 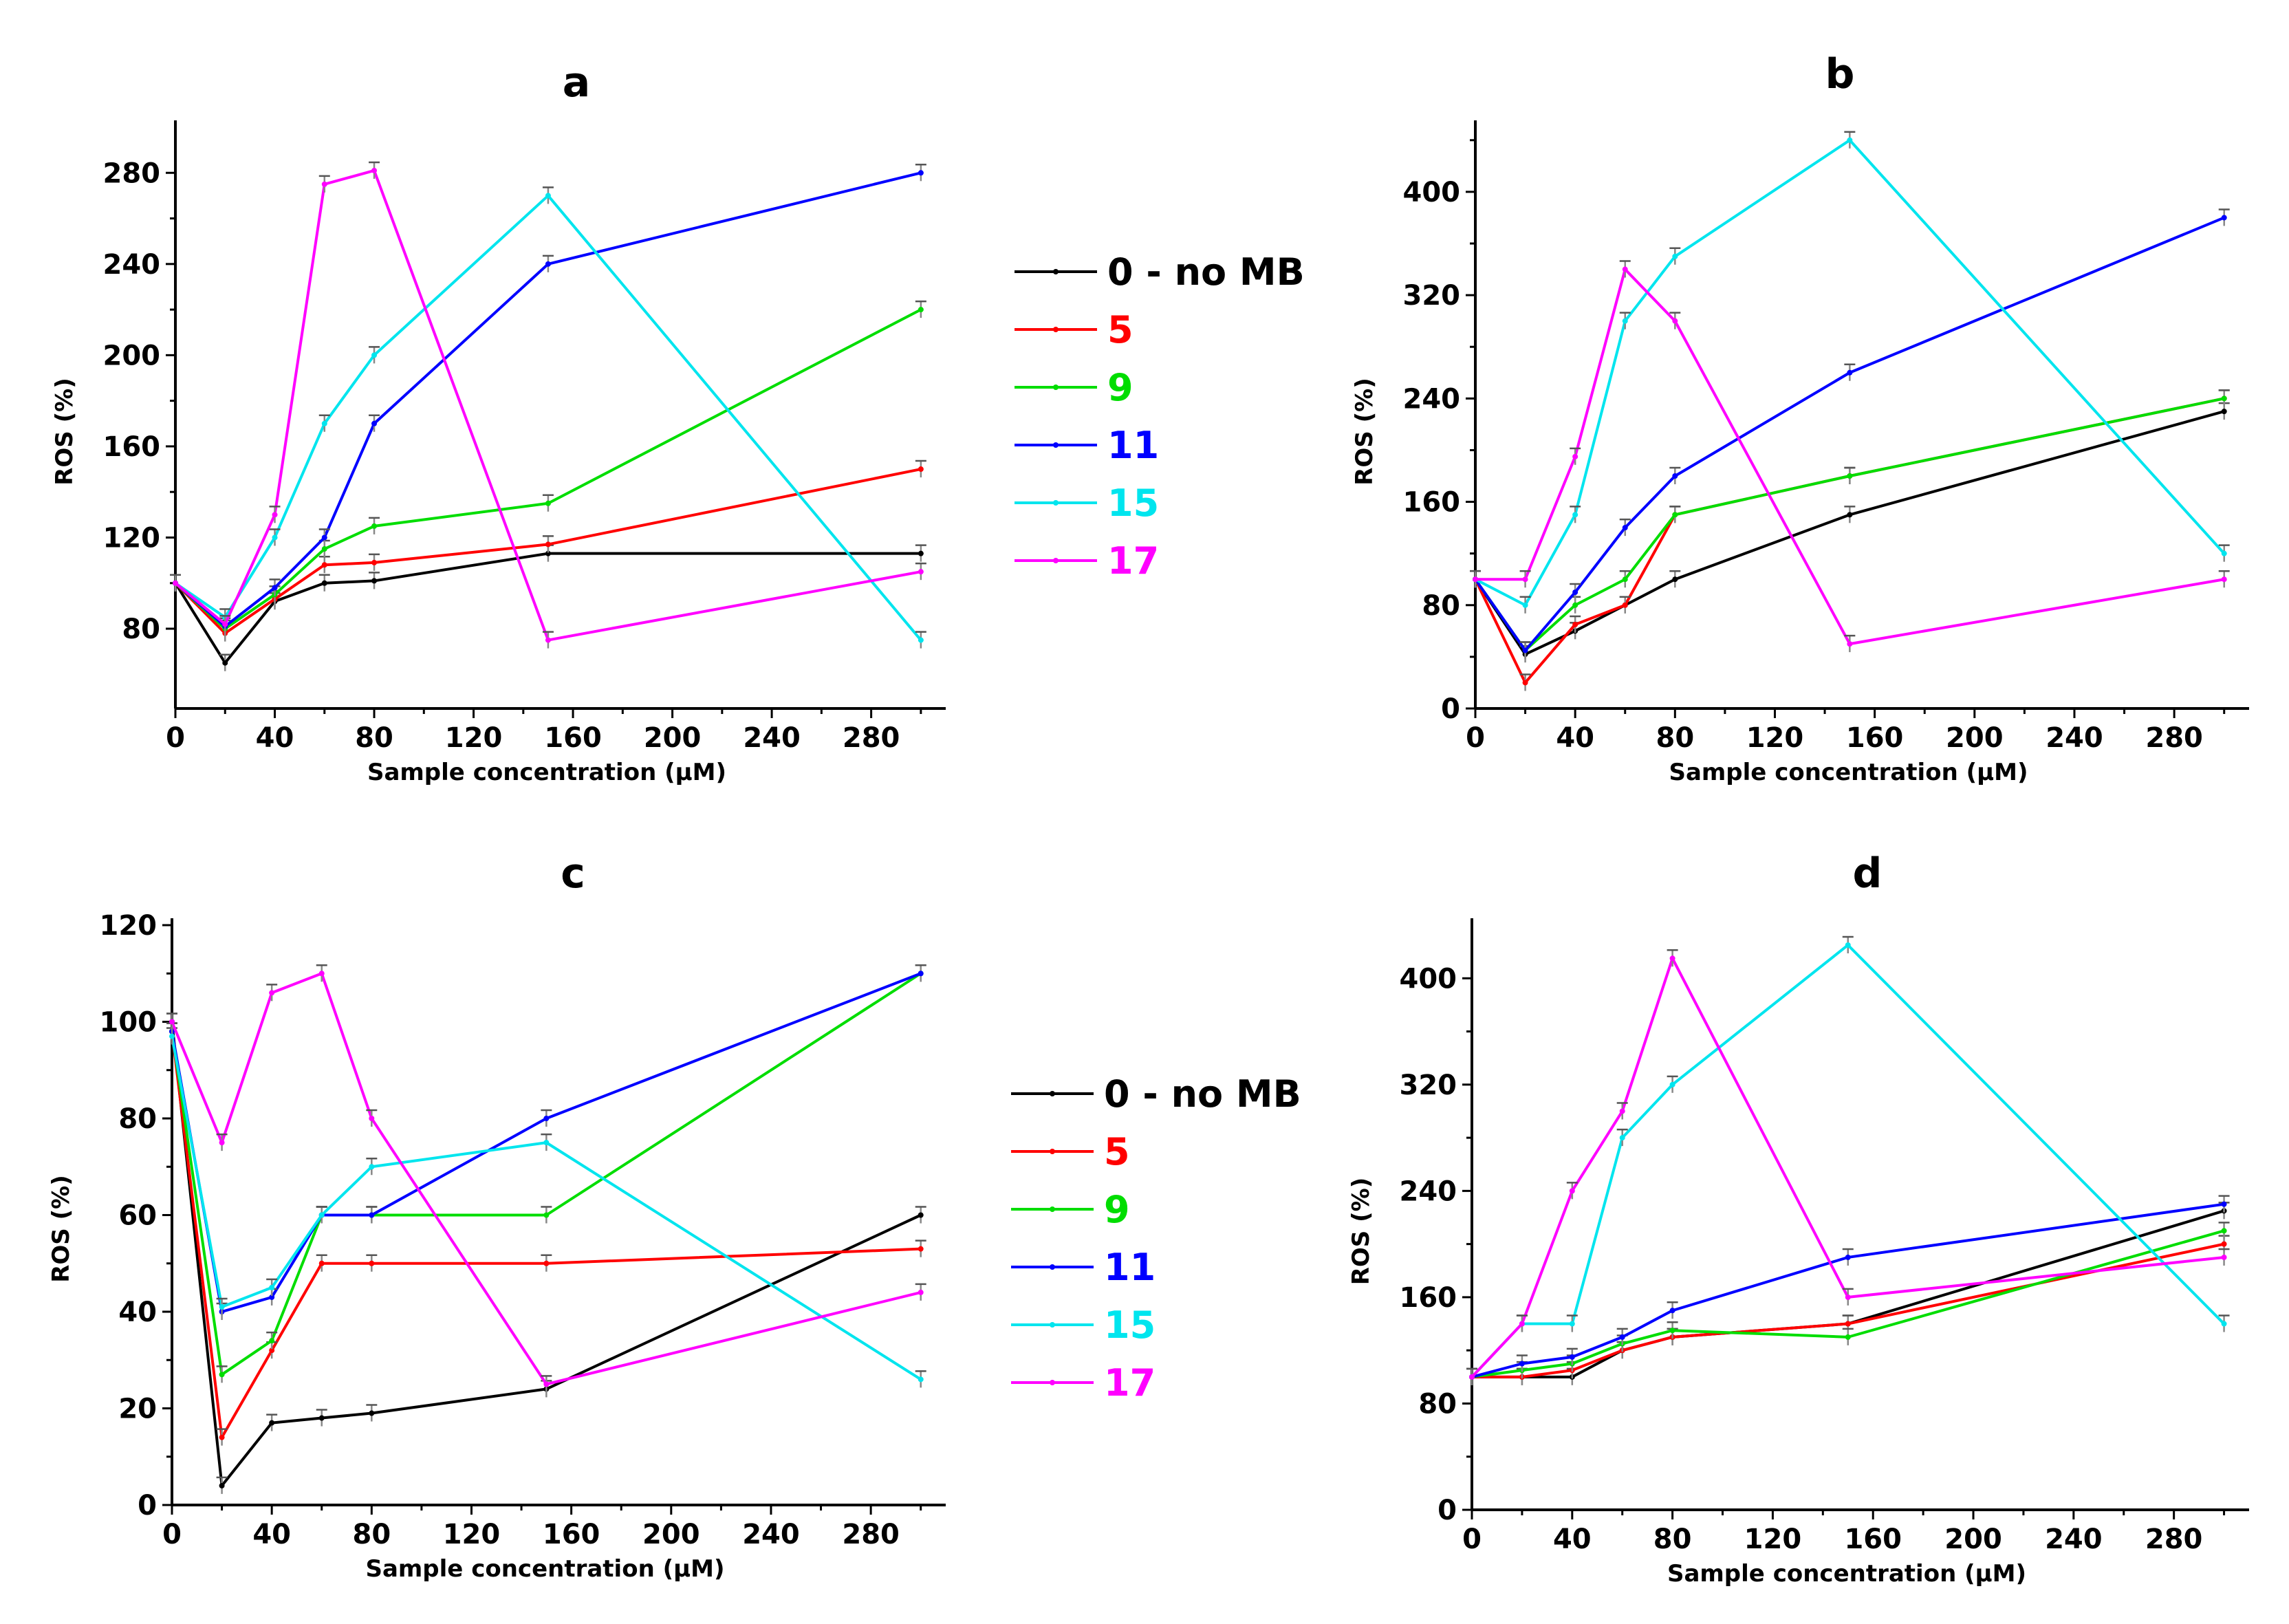 I want to click on legend-label: 9, so click(x=1120, y=387).